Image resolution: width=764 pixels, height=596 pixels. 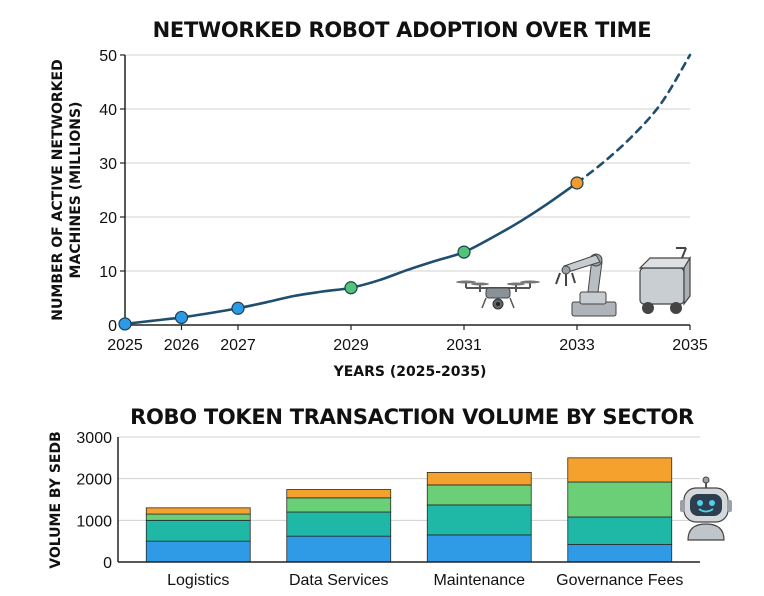 I want to click on delivery-robot-icon, so click(x=665, y=280).